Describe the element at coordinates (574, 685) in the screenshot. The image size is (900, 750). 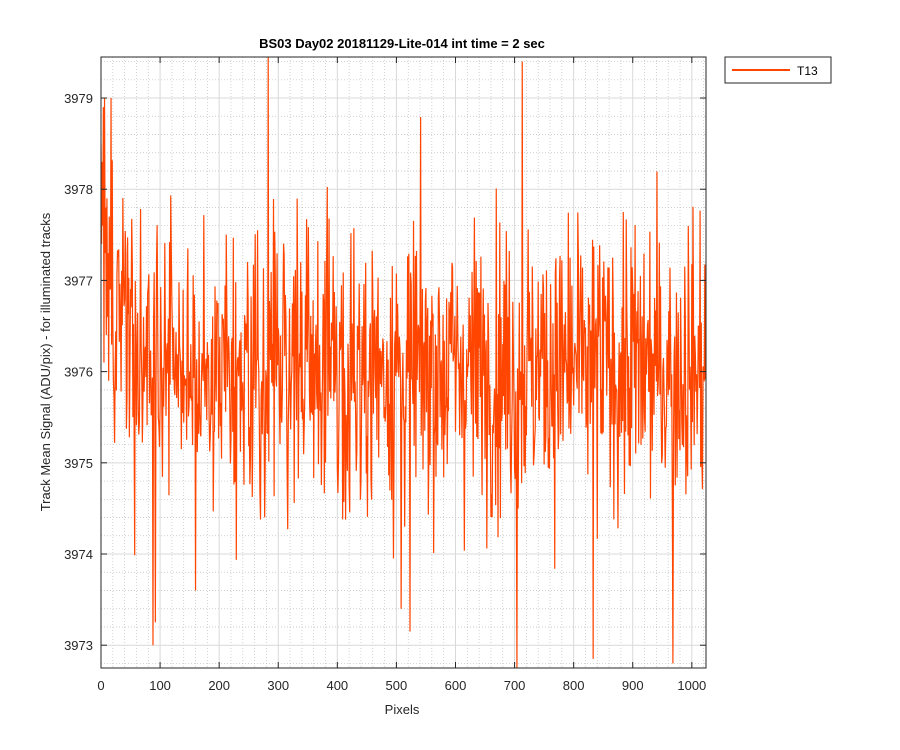
I see `x-tick-label: 800` at that location.